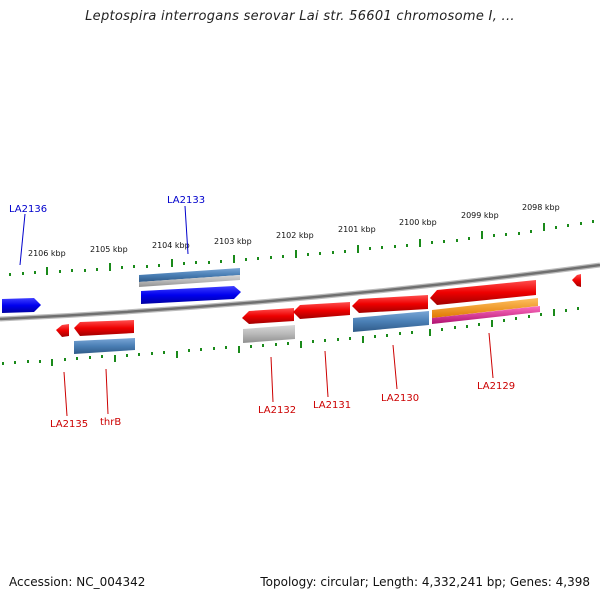 This screenshot has height=600, width=600. What do you see at coordinates (110, 422) in the screenshot?
I see `gene-label-thrB: thrB` at bounding box center [110, 422].